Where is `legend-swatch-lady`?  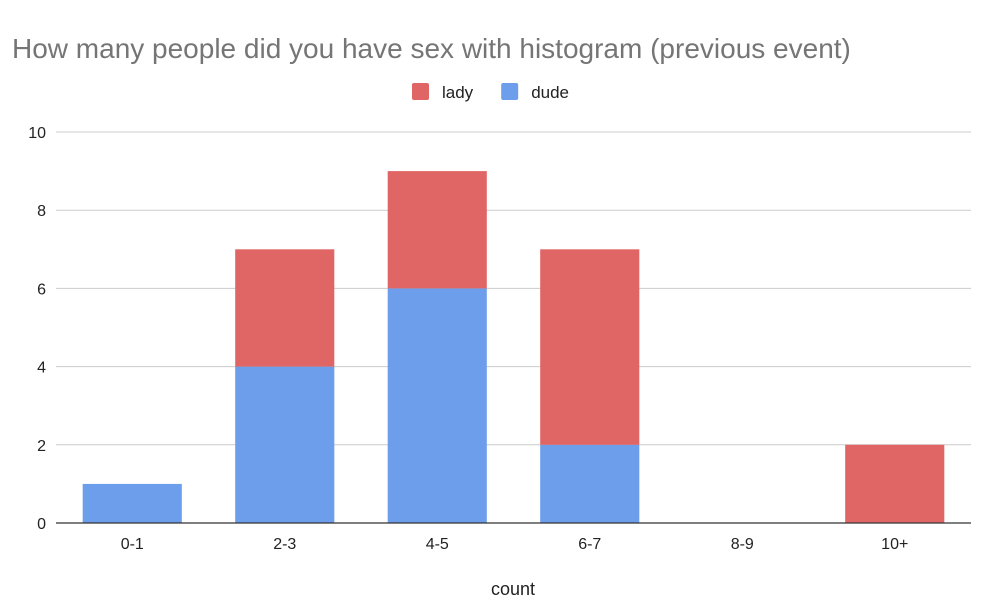
legend-swatch-lady is located at coordinates (420, 91).